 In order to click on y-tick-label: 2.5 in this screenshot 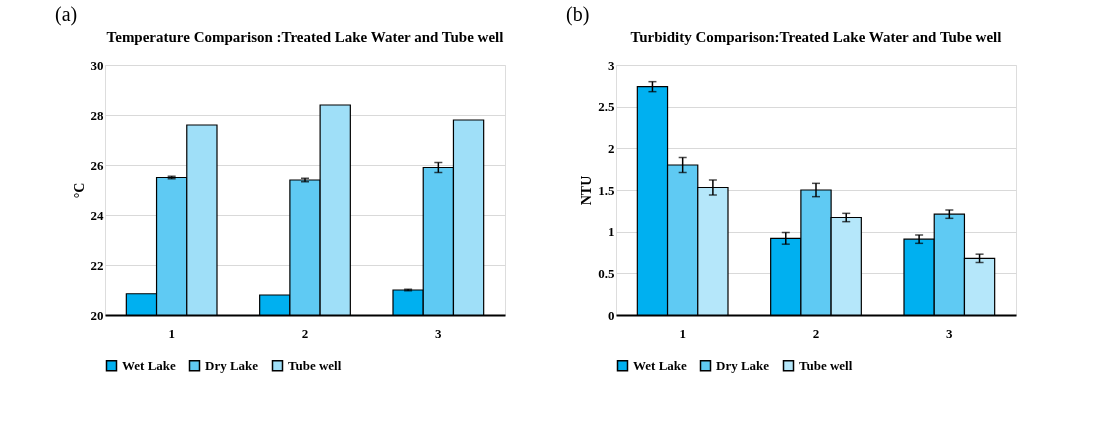, I will do `click(606, 107)`.